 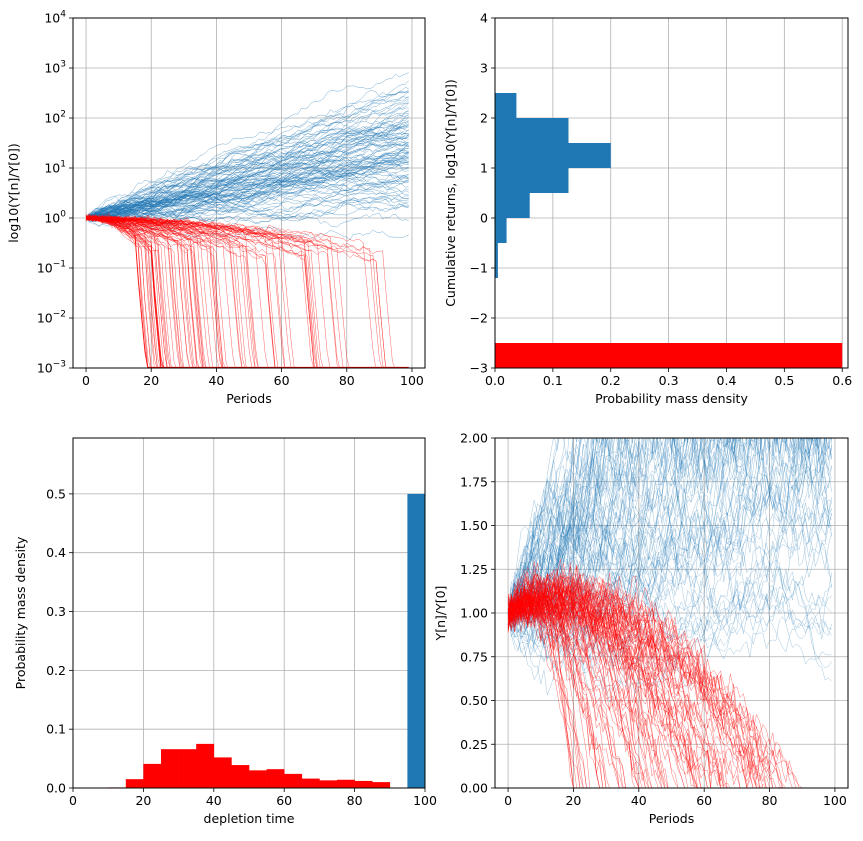 What do you see at coordinates (55, 68) in the screenshot?
I see `y-tick-label: 10³` at bounding box center [55, 68].